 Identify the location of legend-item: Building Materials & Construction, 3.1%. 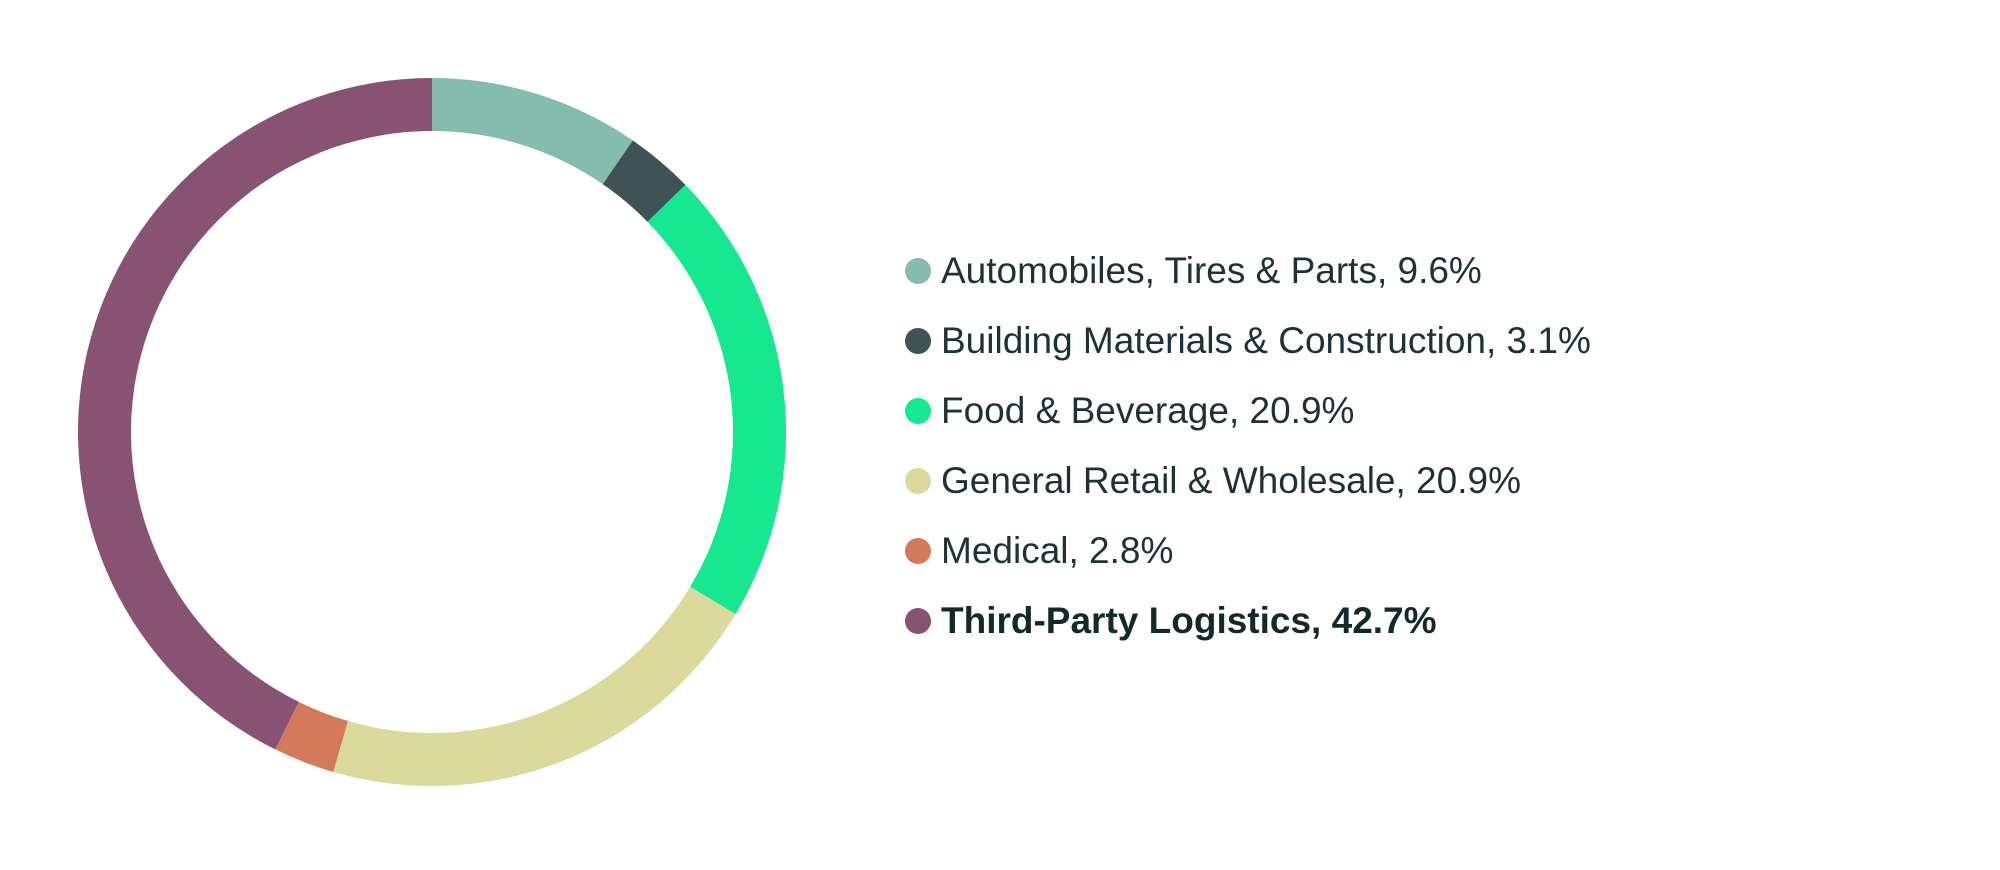
(1248, 341).